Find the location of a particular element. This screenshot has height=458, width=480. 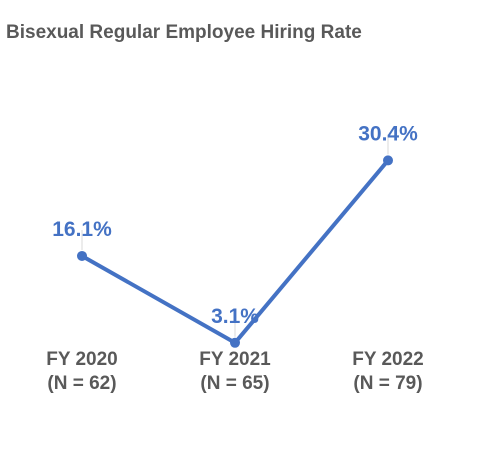

category-sublabel: (N = 62) is located at coordinates (81, 383).